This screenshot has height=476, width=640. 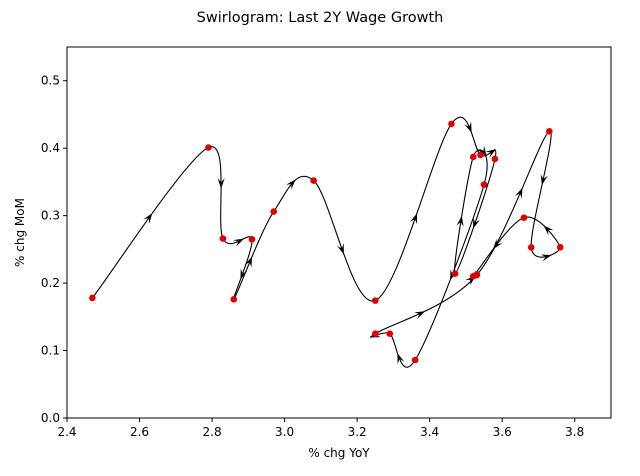 What do you see at coordinates (502, 432) in the screenshot?
I see `x-tick-label: 3.6` at bounding box center [502, 432].